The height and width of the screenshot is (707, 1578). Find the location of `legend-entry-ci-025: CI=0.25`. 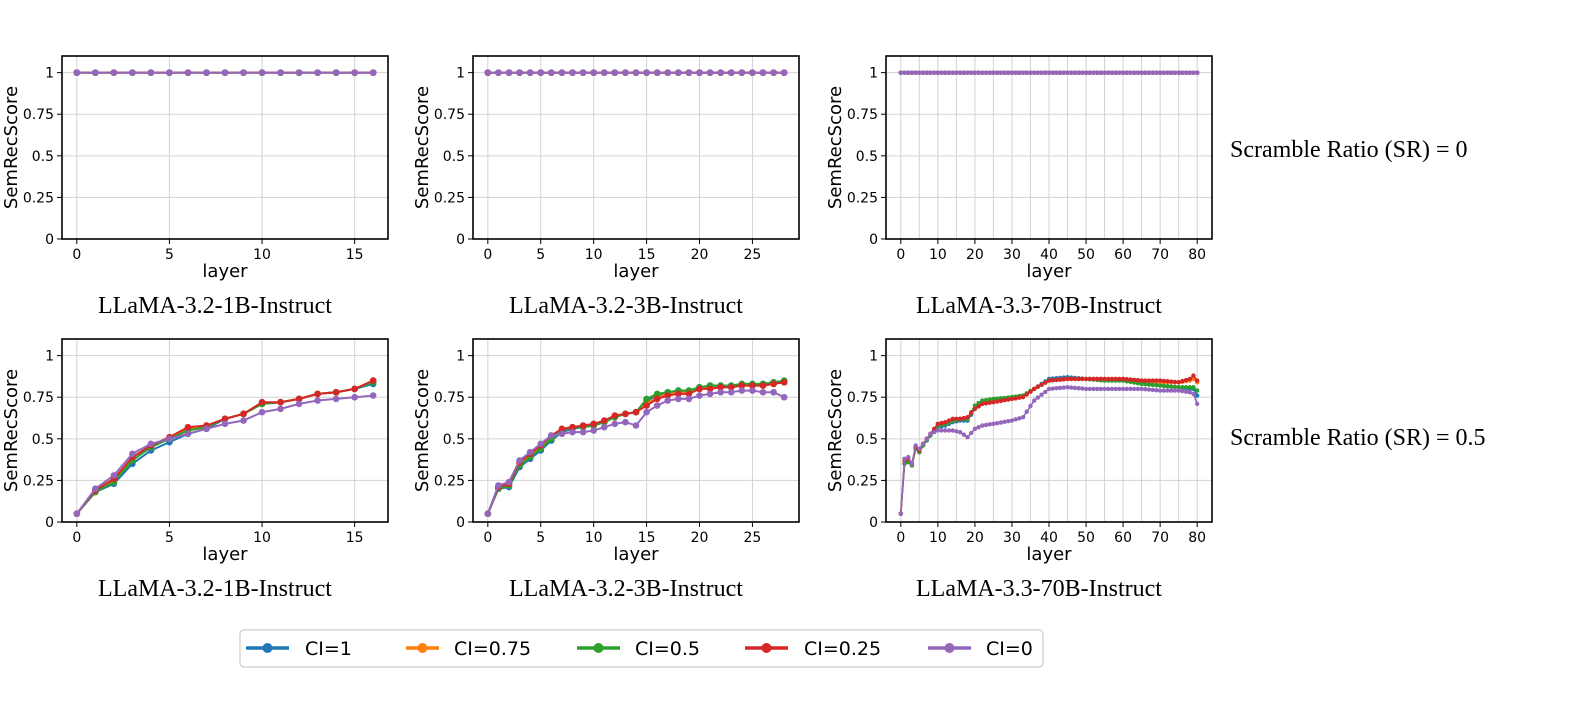

legend-entry-ci-025: CI=0.25 is located at coordinates (813, 649).